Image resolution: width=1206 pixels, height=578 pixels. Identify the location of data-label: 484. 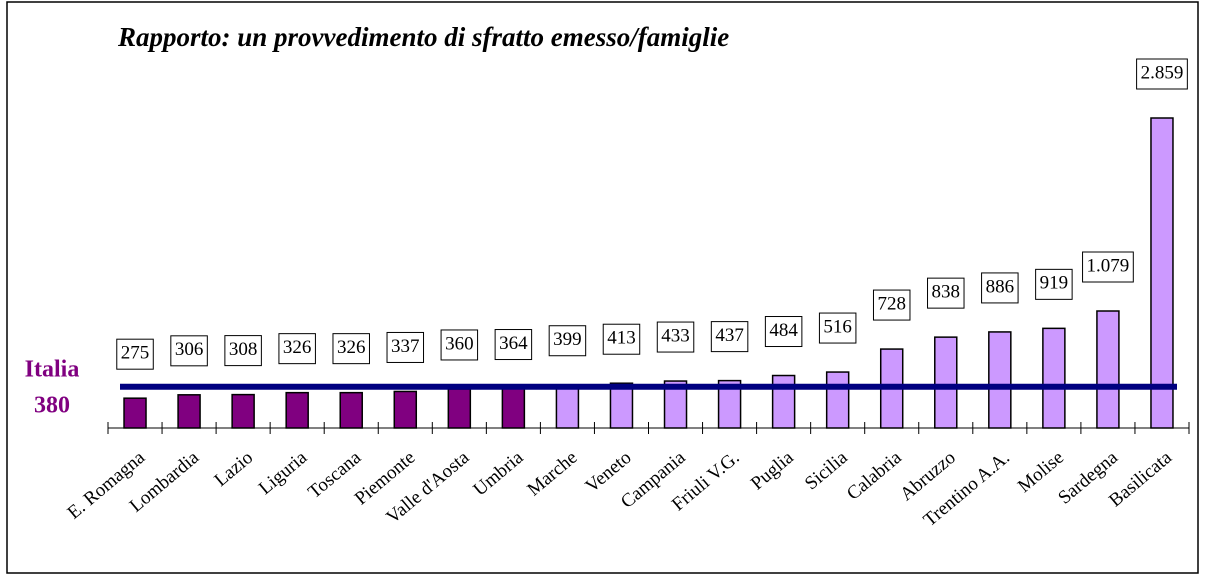
(783, 330).